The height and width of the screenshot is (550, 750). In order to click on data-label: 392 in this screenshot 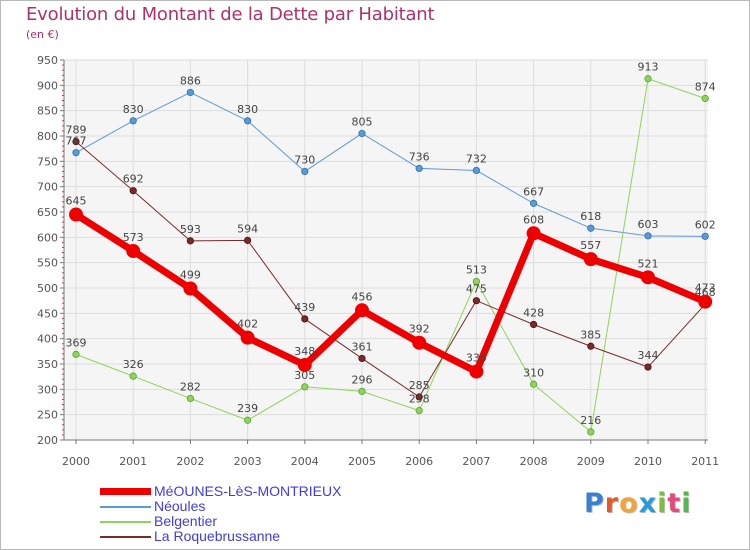, I will do `click(419, 329)`.